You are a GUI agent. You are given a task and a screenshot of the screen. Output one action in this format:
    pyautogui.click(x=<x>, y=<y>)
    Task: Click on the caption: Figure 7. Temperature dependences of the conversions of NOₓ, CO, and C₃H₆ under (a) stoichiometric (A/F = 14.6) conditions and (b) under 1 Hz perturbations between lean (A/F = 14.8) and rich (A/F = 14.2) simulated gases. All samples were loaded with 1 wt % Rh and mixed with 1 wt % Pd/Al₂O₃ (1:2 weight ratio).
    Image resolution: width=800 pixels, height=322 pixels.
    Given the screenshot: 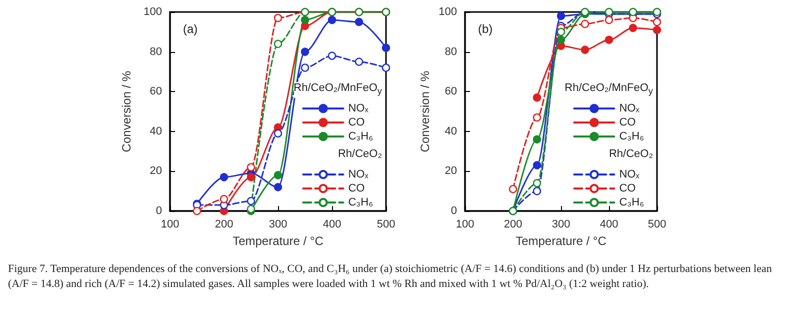 What is the action you would take?
    pyautogui.click(x=390, y=277)
    